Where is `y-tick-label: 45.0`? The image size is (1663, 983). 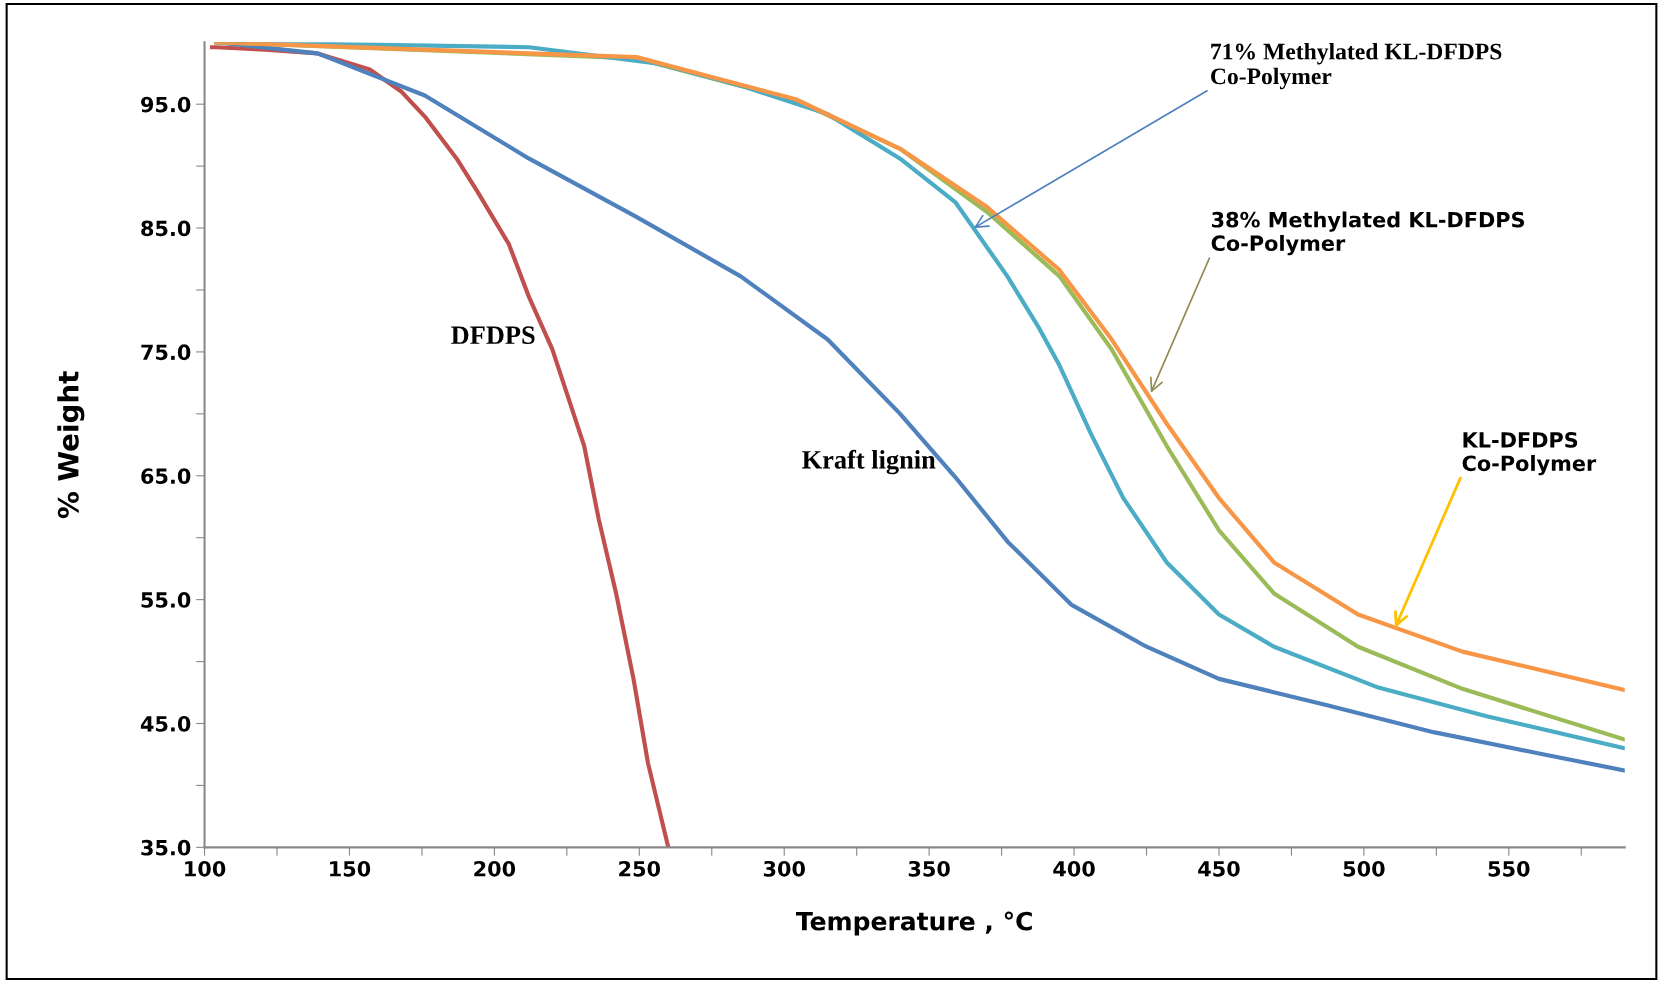
y-tick-label: 45.0 is located at coordinates (165, 723).